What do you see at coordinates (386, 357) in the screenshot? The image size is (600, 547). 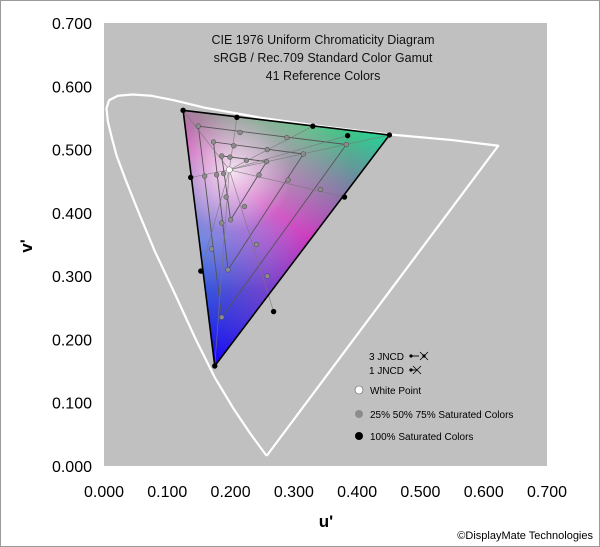 I see `legend-jnd3-label: 3 JNCD` at bounding box center [386, 357].